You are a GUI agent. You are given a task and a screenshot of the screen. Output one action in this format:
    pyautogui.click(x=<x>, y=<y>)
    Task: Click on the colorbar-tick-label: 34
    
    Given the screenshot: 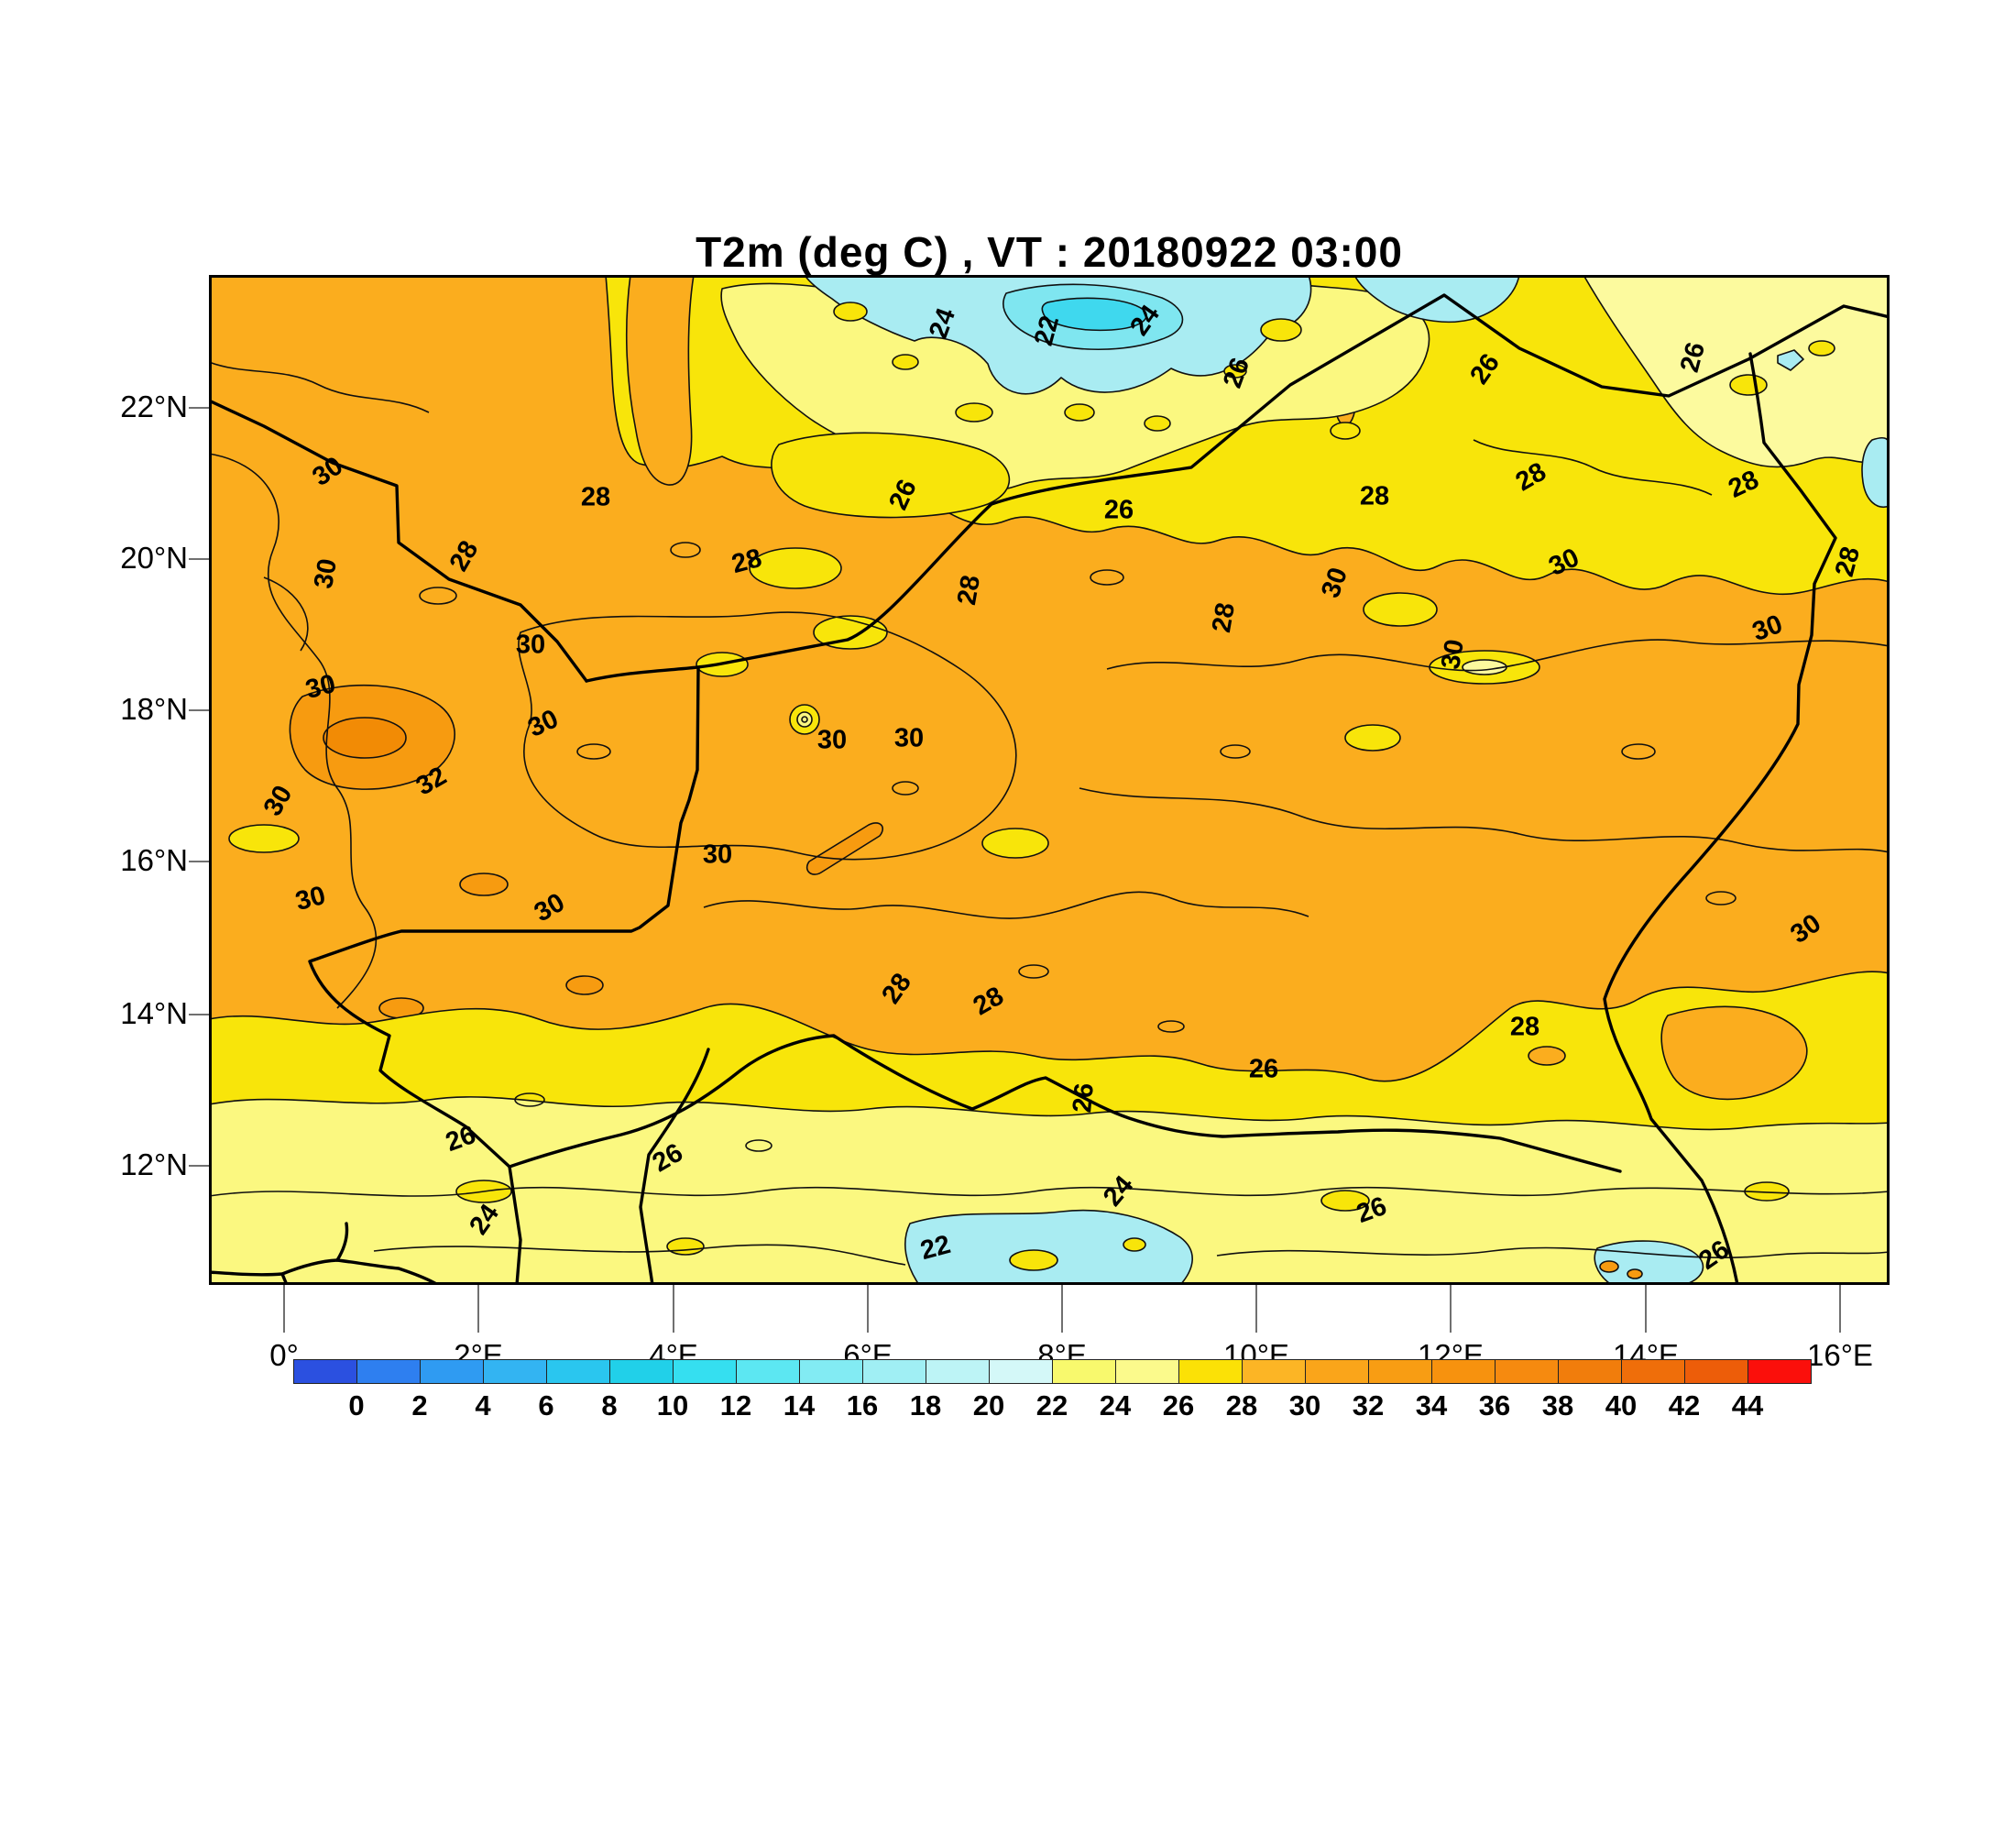 What is the action you would take?
    pyautogui.click(x=1431, y=1405)
    